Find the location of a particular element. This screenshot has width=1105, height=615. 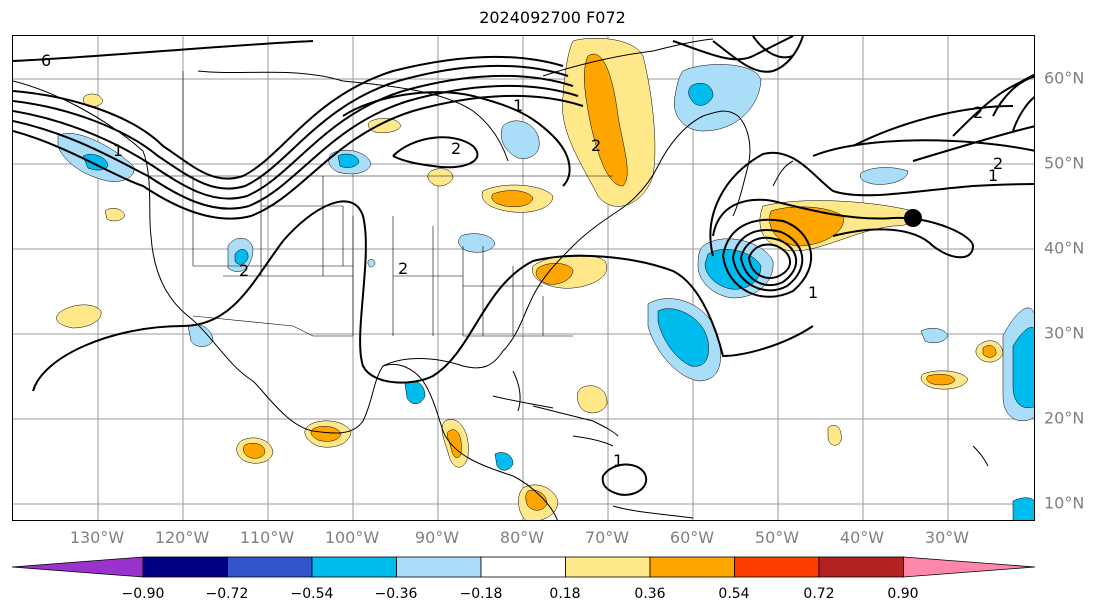

colorbar-tick-label: 0.90 is located at coordinates (903, 594).